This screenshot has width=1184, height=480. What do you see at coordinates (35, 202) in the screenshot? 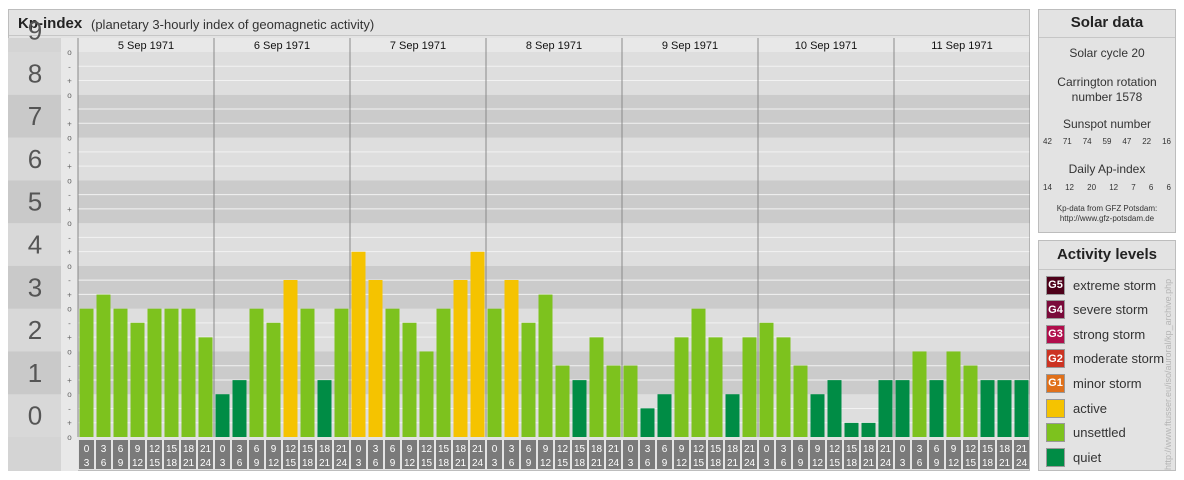
I see `y-tick-label: 5` at bounding box center [35, 202].